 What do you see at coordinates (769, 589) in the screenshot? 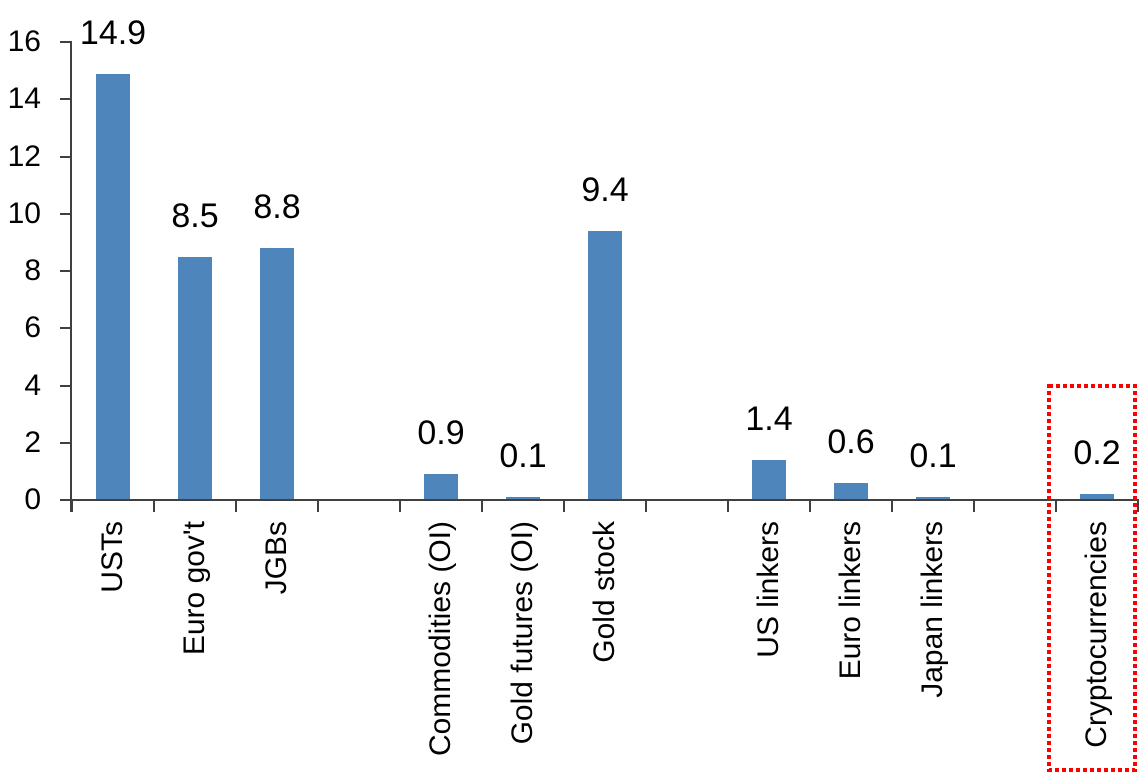
I see `category-label-text-us-linkers: US linkers` at bounding box center [769, 589].